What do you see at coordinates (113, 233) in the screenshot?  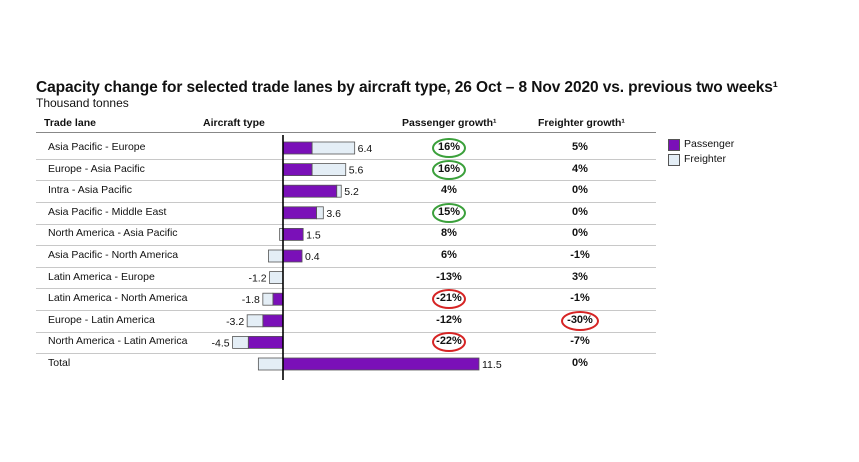 I see `trade-lane-label: North America - Asia Pacific` at bounding box center [113, 233].